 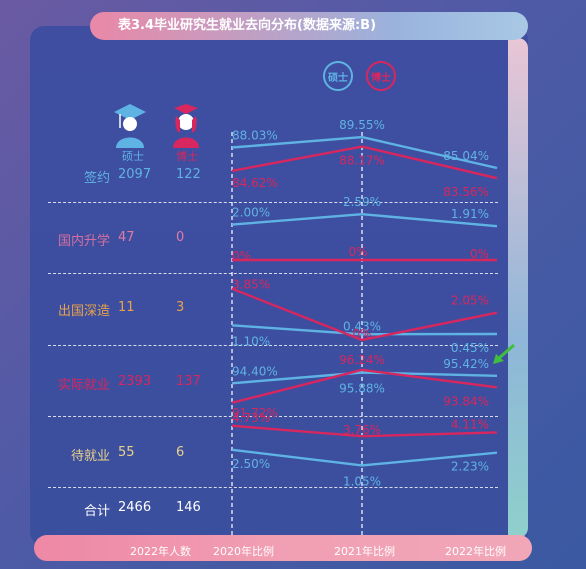 I want to click on doctor-count: 146, so click(x=188, y=507).